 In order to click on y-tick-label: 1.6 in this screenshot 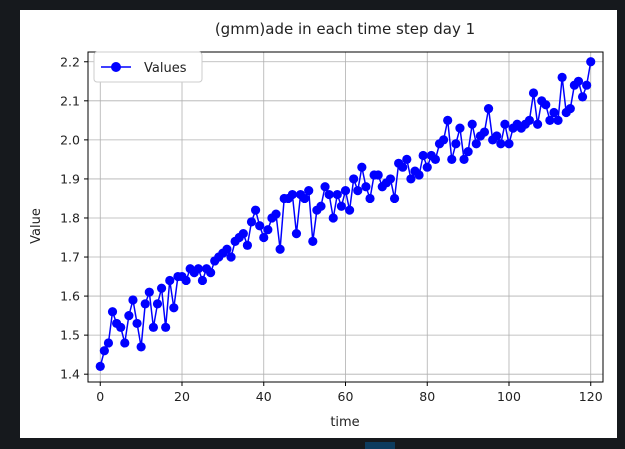, I will do `click(70, 296)`.